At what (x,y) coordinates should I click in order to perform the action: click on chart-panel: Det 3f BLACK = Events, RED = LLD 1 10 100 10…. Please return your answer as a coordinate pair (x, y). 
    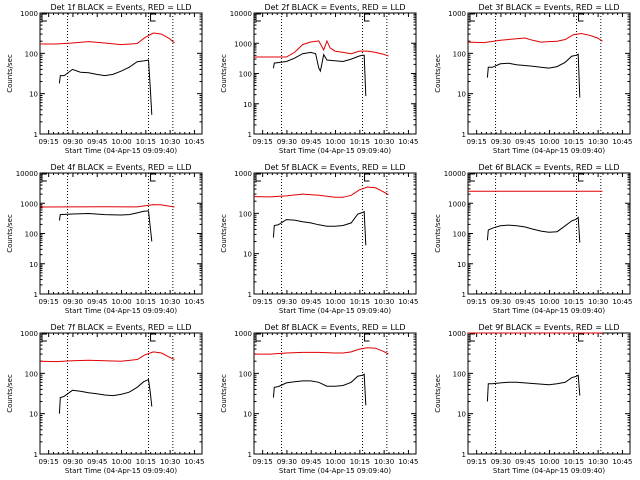
    Looking at the image, I should click on (533, 79).